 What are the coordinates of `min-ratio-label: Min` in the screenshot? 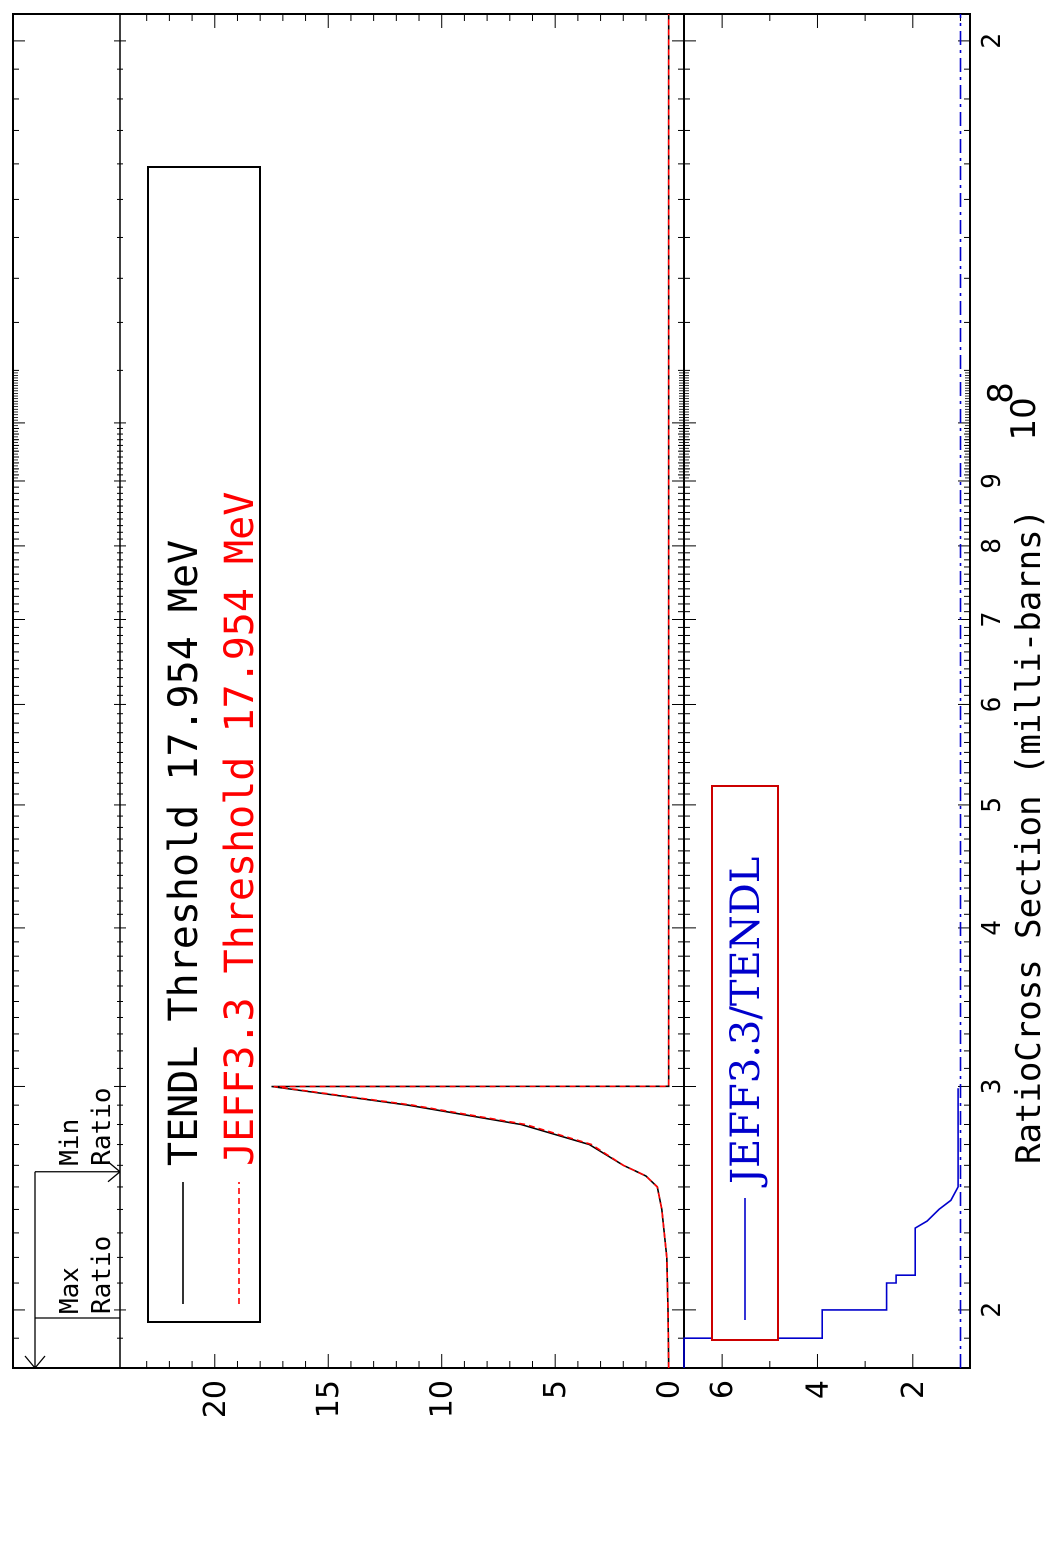 It's located at (70, 1142).